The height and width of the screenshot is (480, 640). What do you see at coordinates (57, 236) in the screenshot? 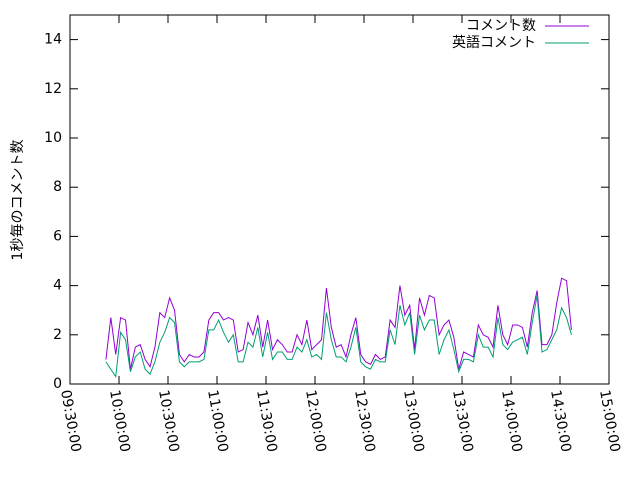
I see `y-tick-label: 6` at bounding box center [57, 236].